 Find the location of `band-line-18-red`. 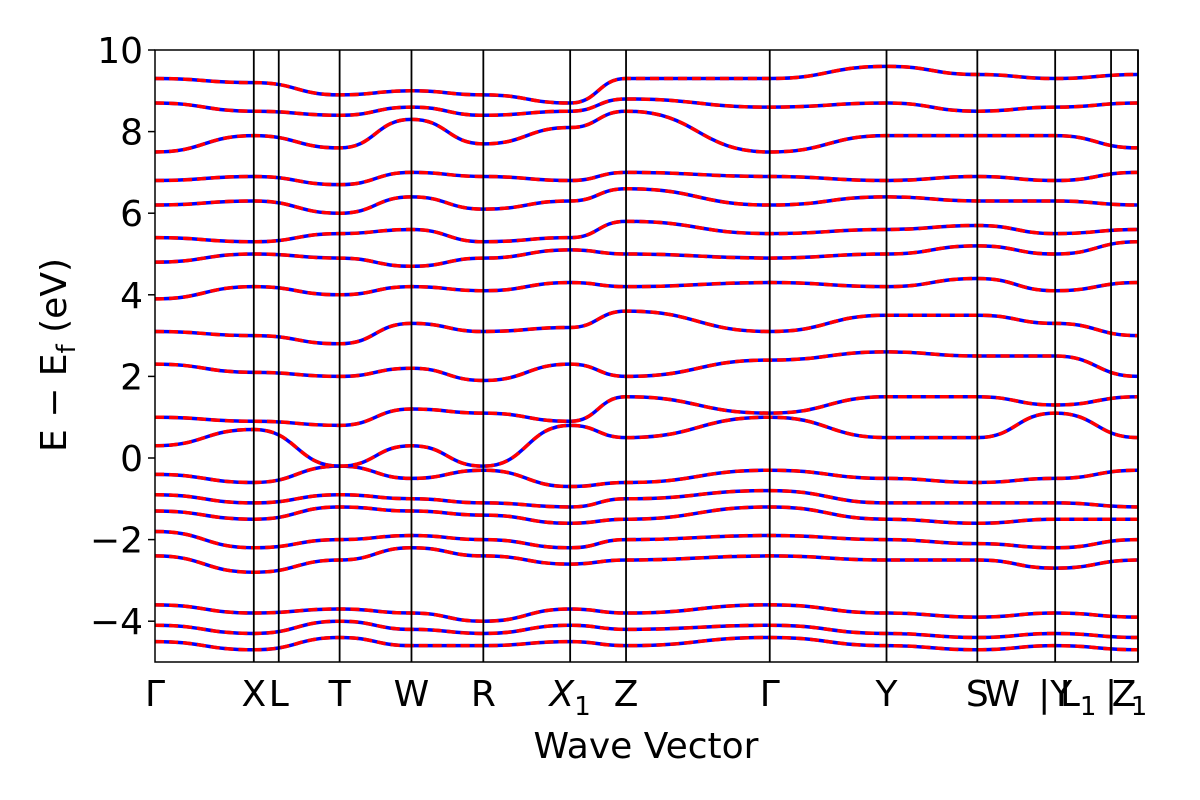

band-line-18-red is located at coordinates (646, 107).